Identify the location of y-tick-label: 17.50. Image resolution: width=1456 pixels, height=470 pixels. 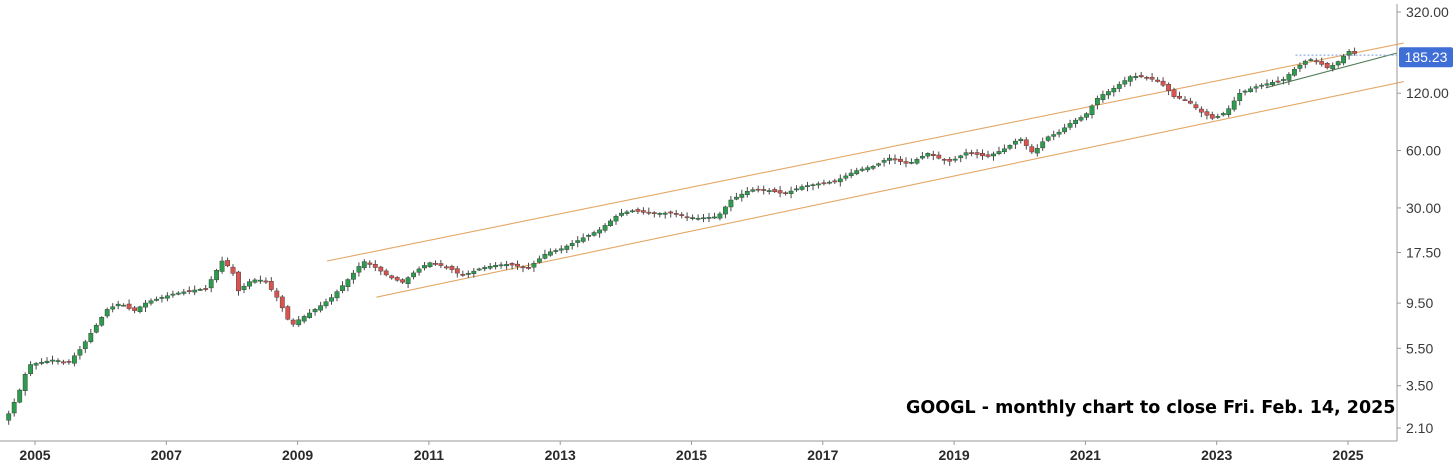
(1423, 253).